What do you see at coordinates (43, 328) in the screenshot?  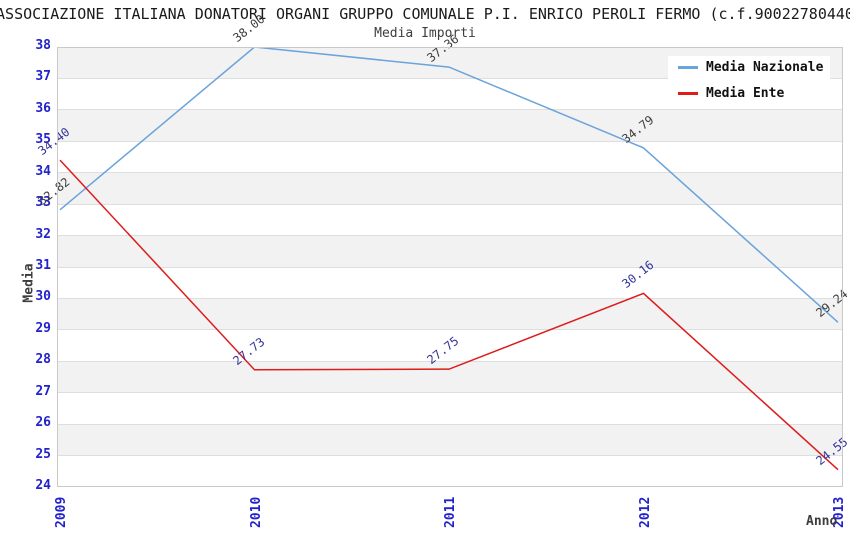 I see `y-tick-label: 29` at bounding box center [43, 328].